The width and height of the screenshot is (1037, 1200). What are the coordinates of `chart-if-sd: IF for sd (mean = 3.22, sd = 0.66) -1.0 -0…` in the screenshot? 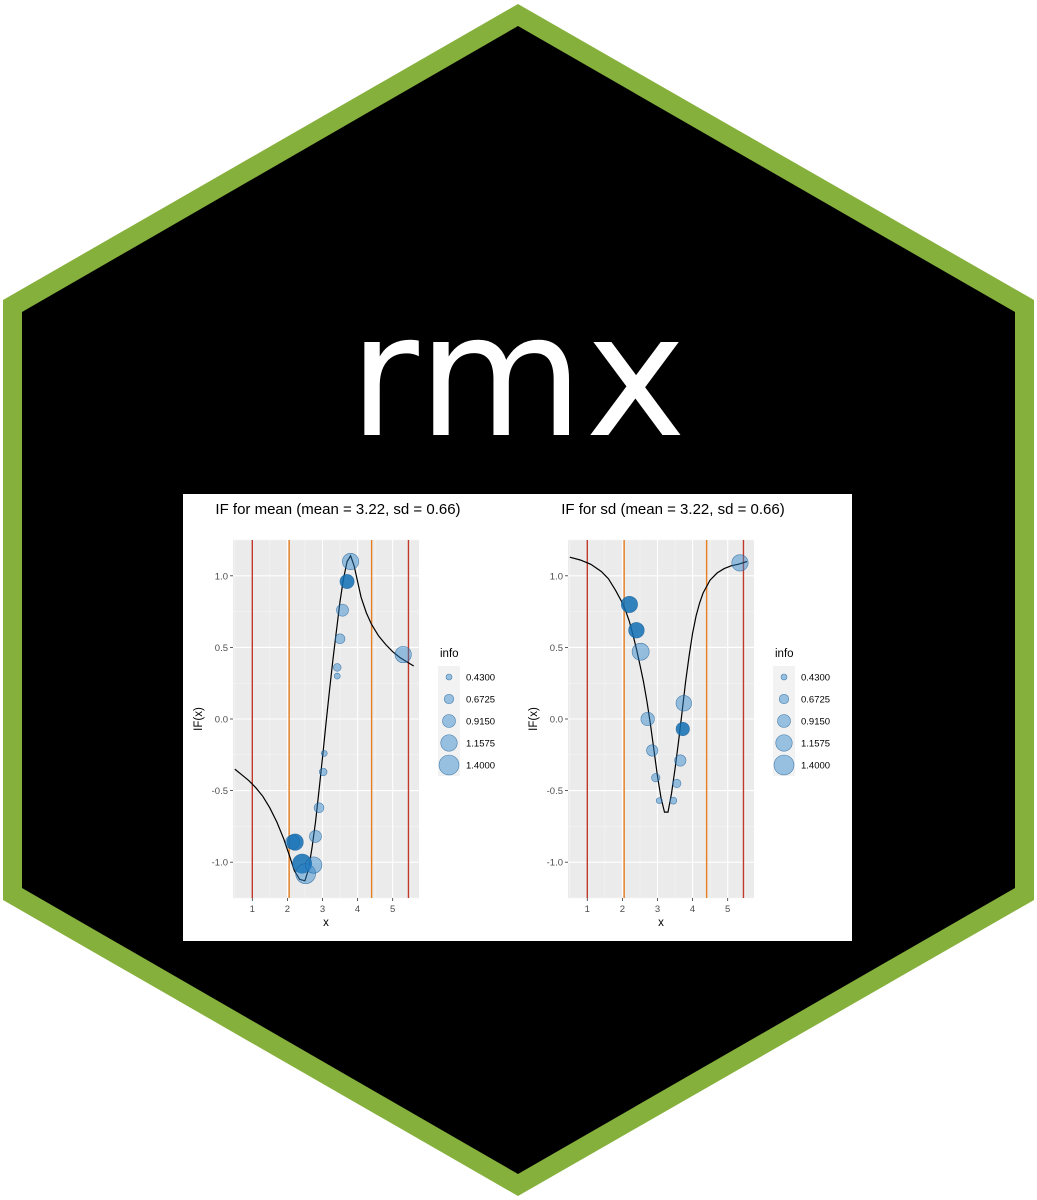 It's located at (679, 715).